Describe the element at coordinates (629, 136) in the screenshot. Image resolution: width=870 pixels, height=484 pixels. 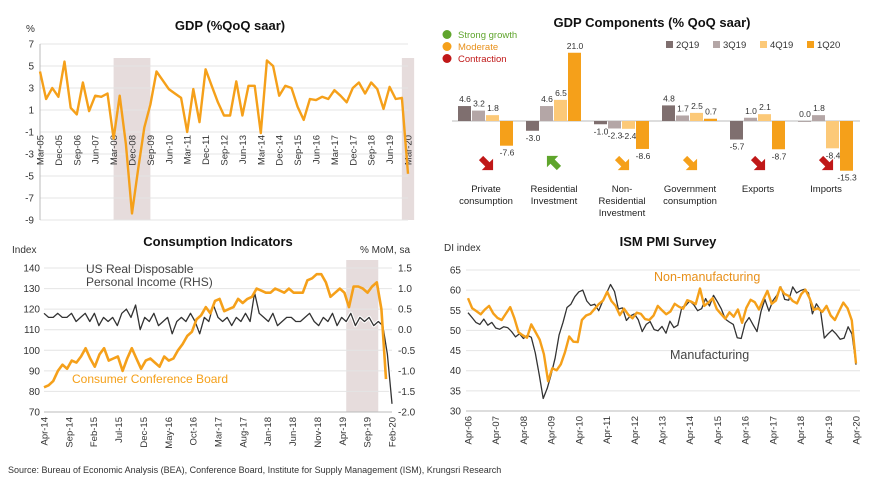
I see `component-bar-label: -2.4` at that location.